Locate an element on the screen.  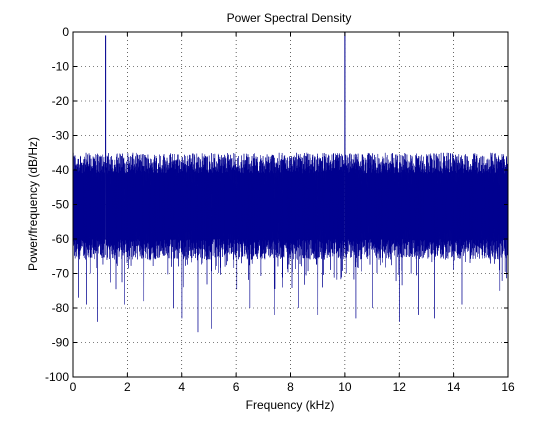
y-tick-label: -40 is located at coordinates (61, 170).